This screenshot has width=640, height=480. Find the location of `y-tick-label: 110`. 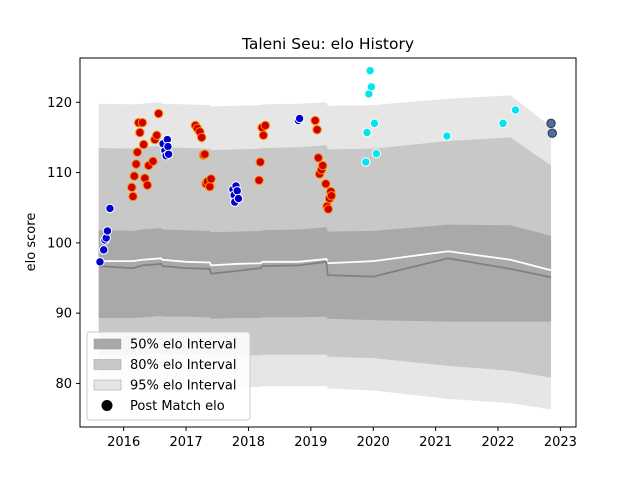

y-tick-label: 110 is located at coordinates (59, 173).